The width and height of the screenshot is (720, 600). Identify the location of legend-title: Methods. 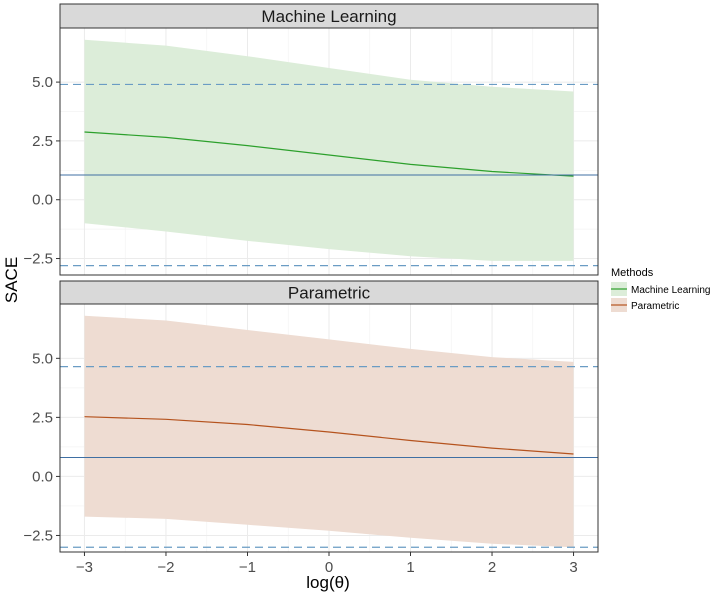
(632, 273).